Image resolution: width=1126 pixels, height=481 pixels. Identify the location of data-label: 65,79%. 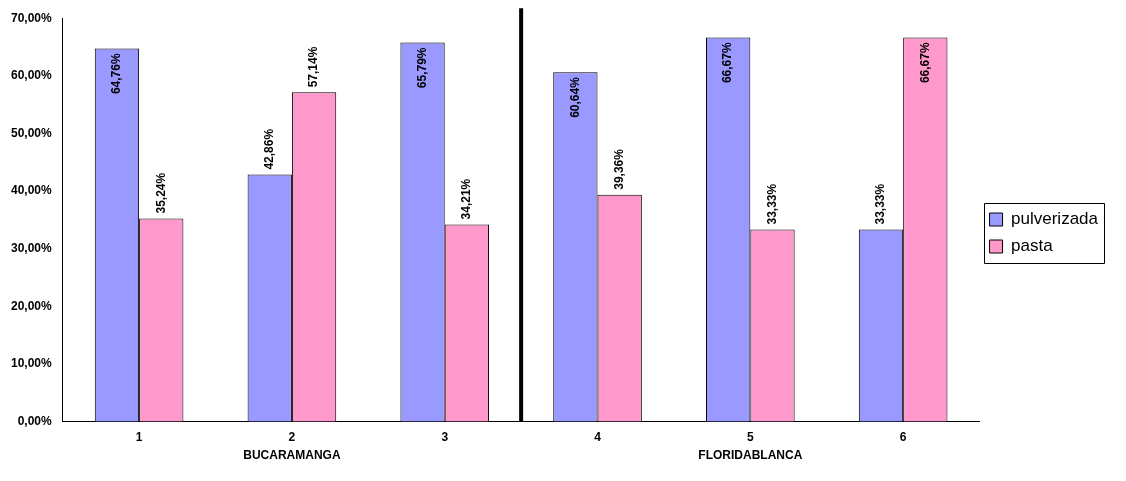
(421, 68).